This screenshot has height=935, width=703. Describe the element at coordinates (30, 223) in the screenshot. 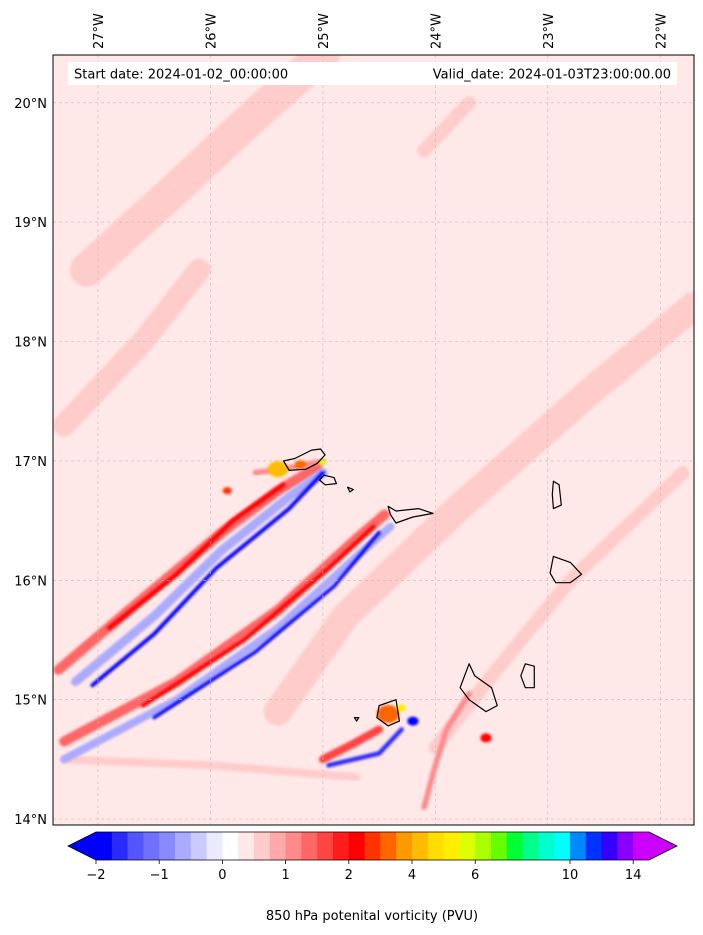

I see `lat-tick-label: 19°N` at that location.